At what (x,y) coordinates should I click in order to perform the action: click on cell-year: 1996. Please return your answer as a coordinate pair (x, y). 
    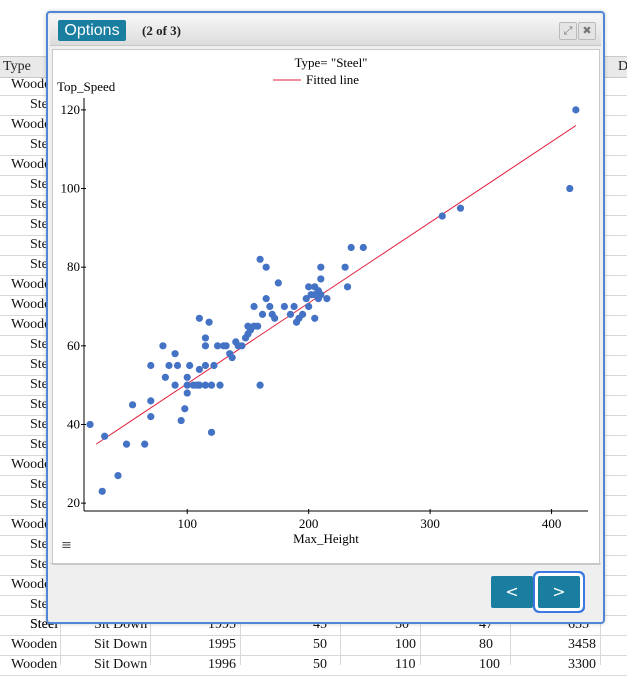
    Looking at the image, I should click on (222, 664).